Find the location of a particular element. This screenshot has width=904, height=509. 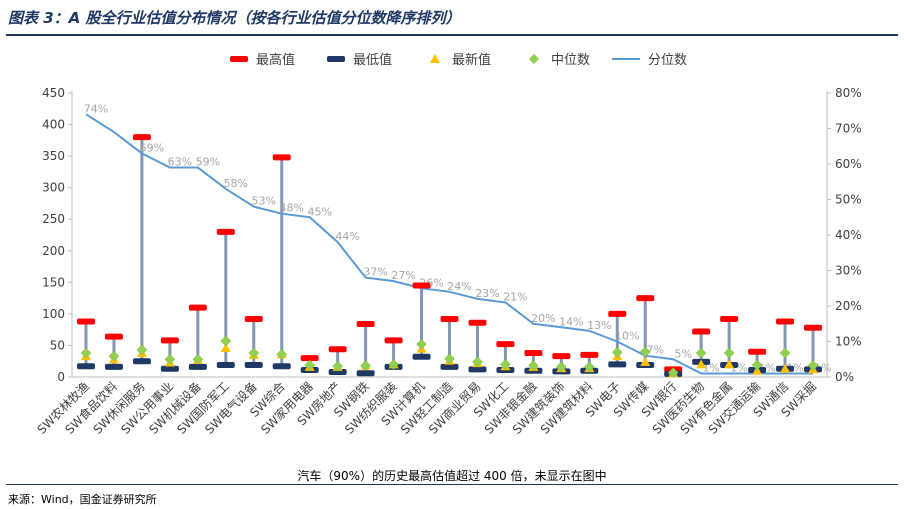

right-tick-label: 0% is located at coordinates (844, 377).